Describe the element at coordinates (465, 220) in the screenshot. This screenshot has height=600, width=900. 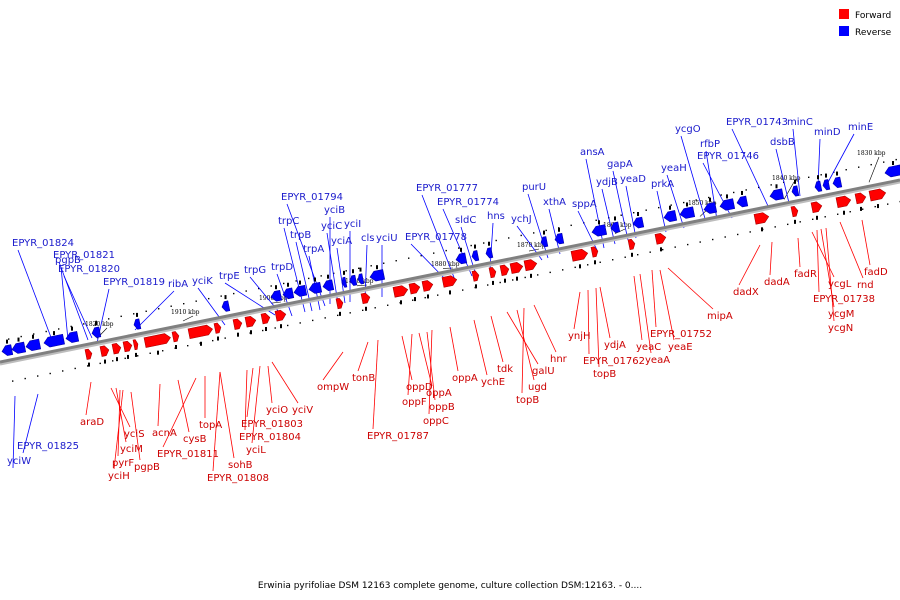
I see `gene-label: sldC` at that location.